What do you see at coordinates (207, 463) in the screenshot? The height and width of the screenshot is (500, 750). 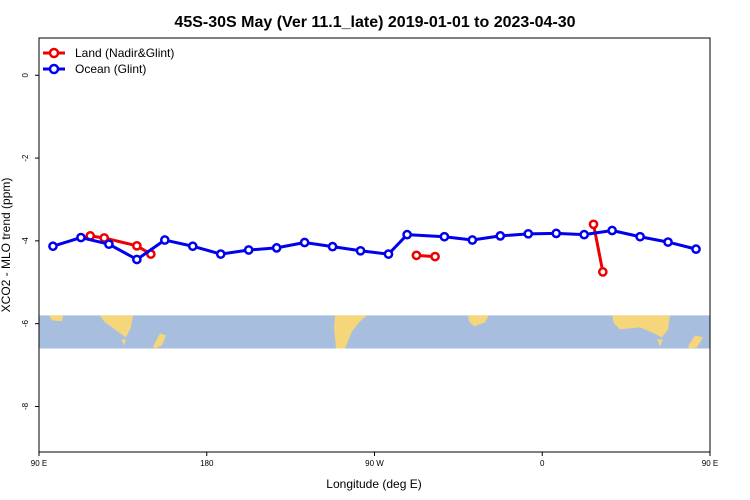 I see `x-tick-label: 180` at bounding box center [207, 463].